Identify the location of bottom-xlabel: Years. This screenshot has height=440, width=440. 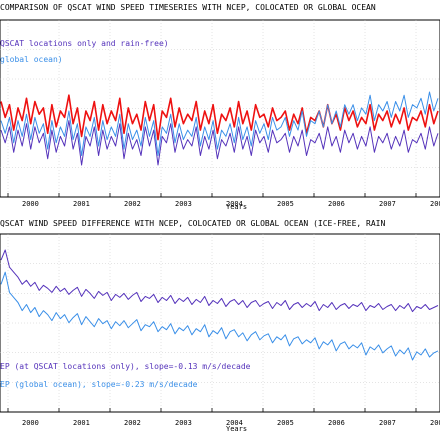
(236, 429).